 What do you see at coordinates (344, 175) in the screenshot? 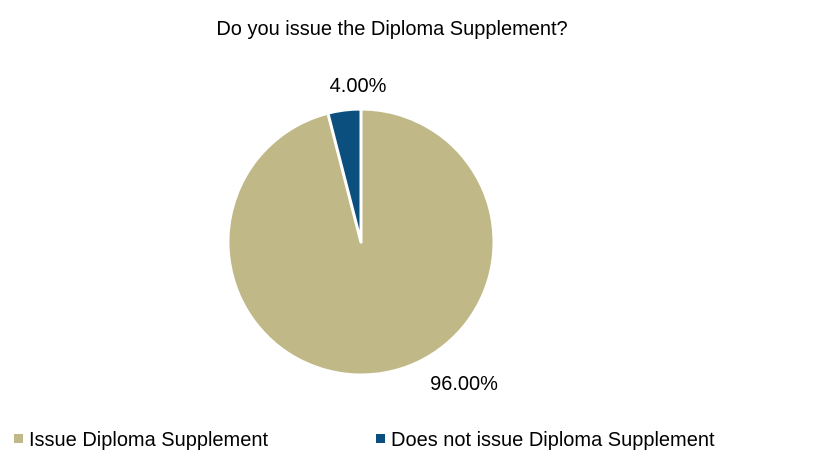
I see `pie-slice-does-not-issue-diploma-supplement` at bounding box center [344, 175].